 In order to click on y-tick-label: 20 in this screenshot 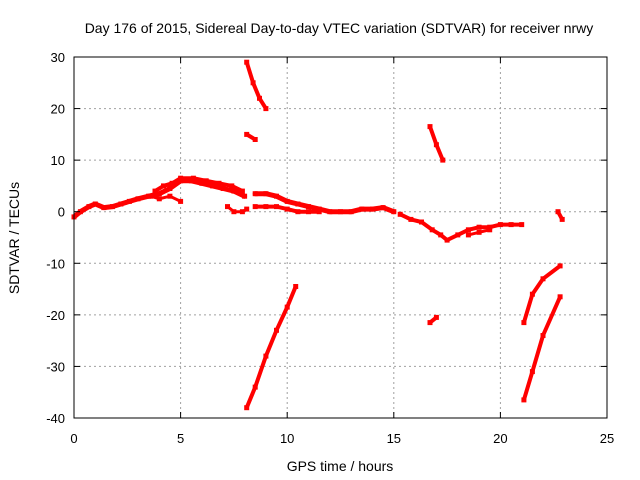, I will do `click(58, 109)`.